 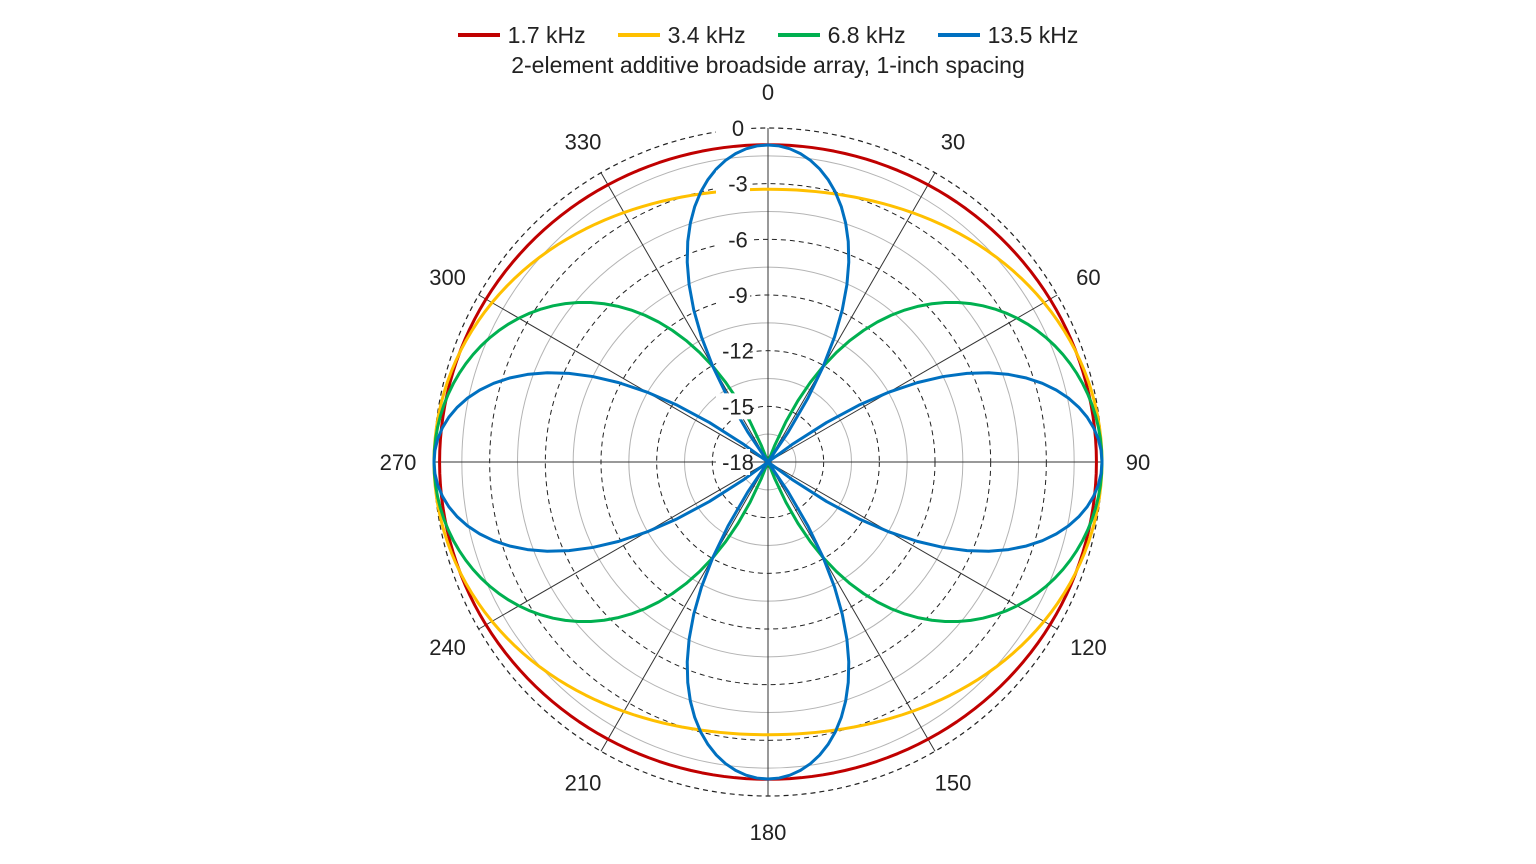 What do you see at coordinates (583, 782) in the screenshot?
I see `angular-tick-label: 210` at bounding box center [583, 782].